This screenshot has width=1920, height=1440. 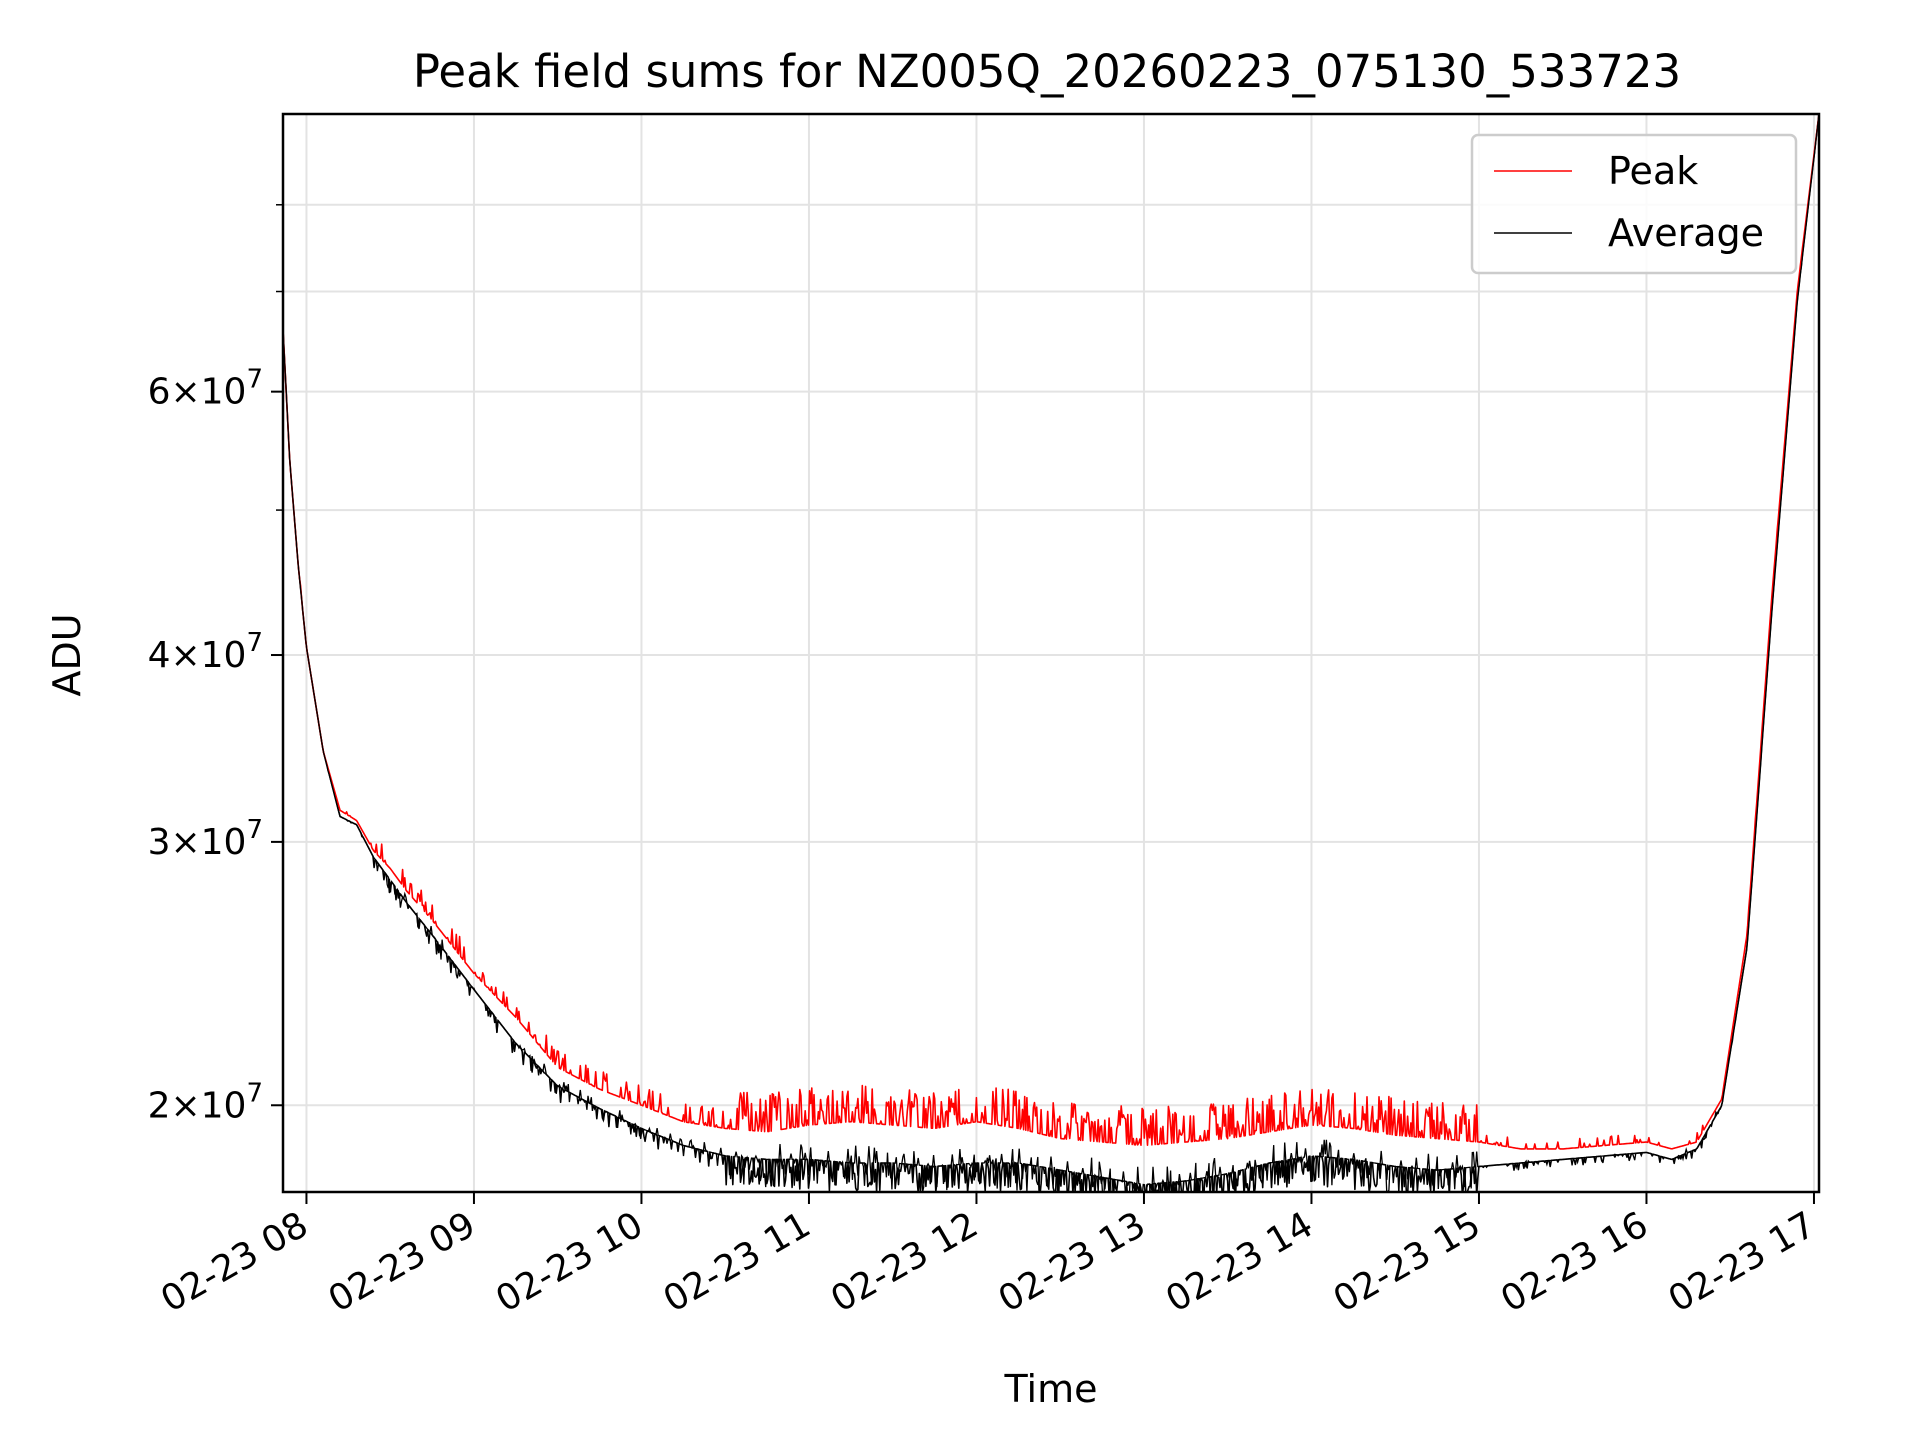 I want to click on legend-average-label: Average, so click(x=1686, y=233).